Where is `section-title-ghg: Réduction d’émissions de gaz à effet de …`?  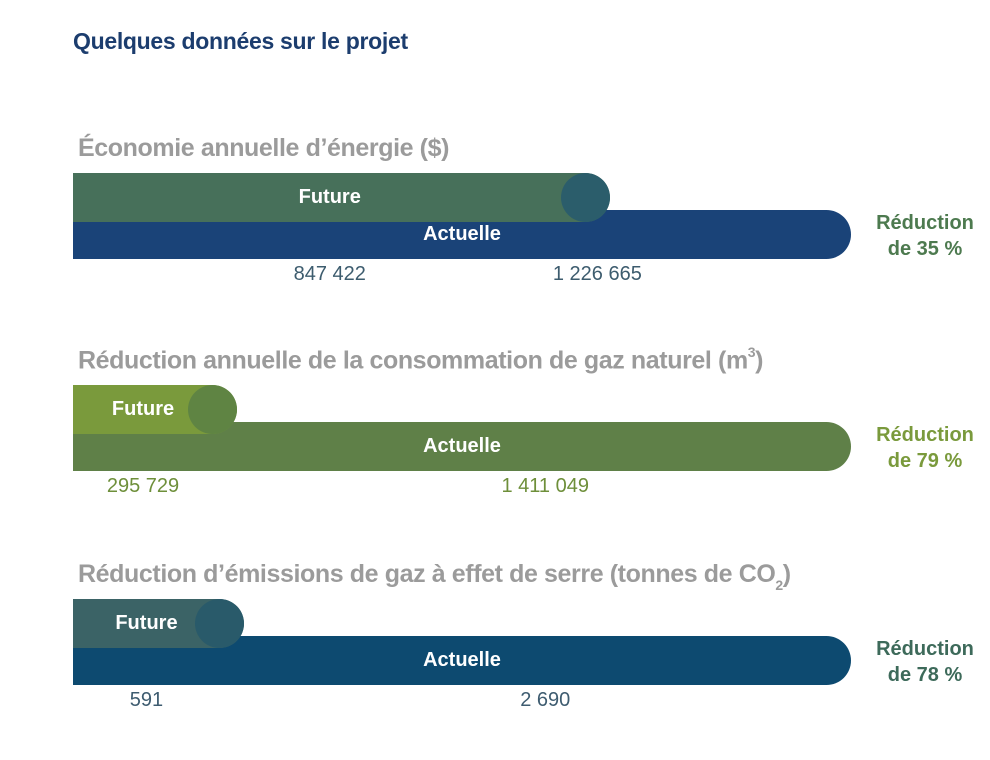 section-title-ghg: Réduction d’émissions de gaz à effet de … is located at coordinates (434, 576).